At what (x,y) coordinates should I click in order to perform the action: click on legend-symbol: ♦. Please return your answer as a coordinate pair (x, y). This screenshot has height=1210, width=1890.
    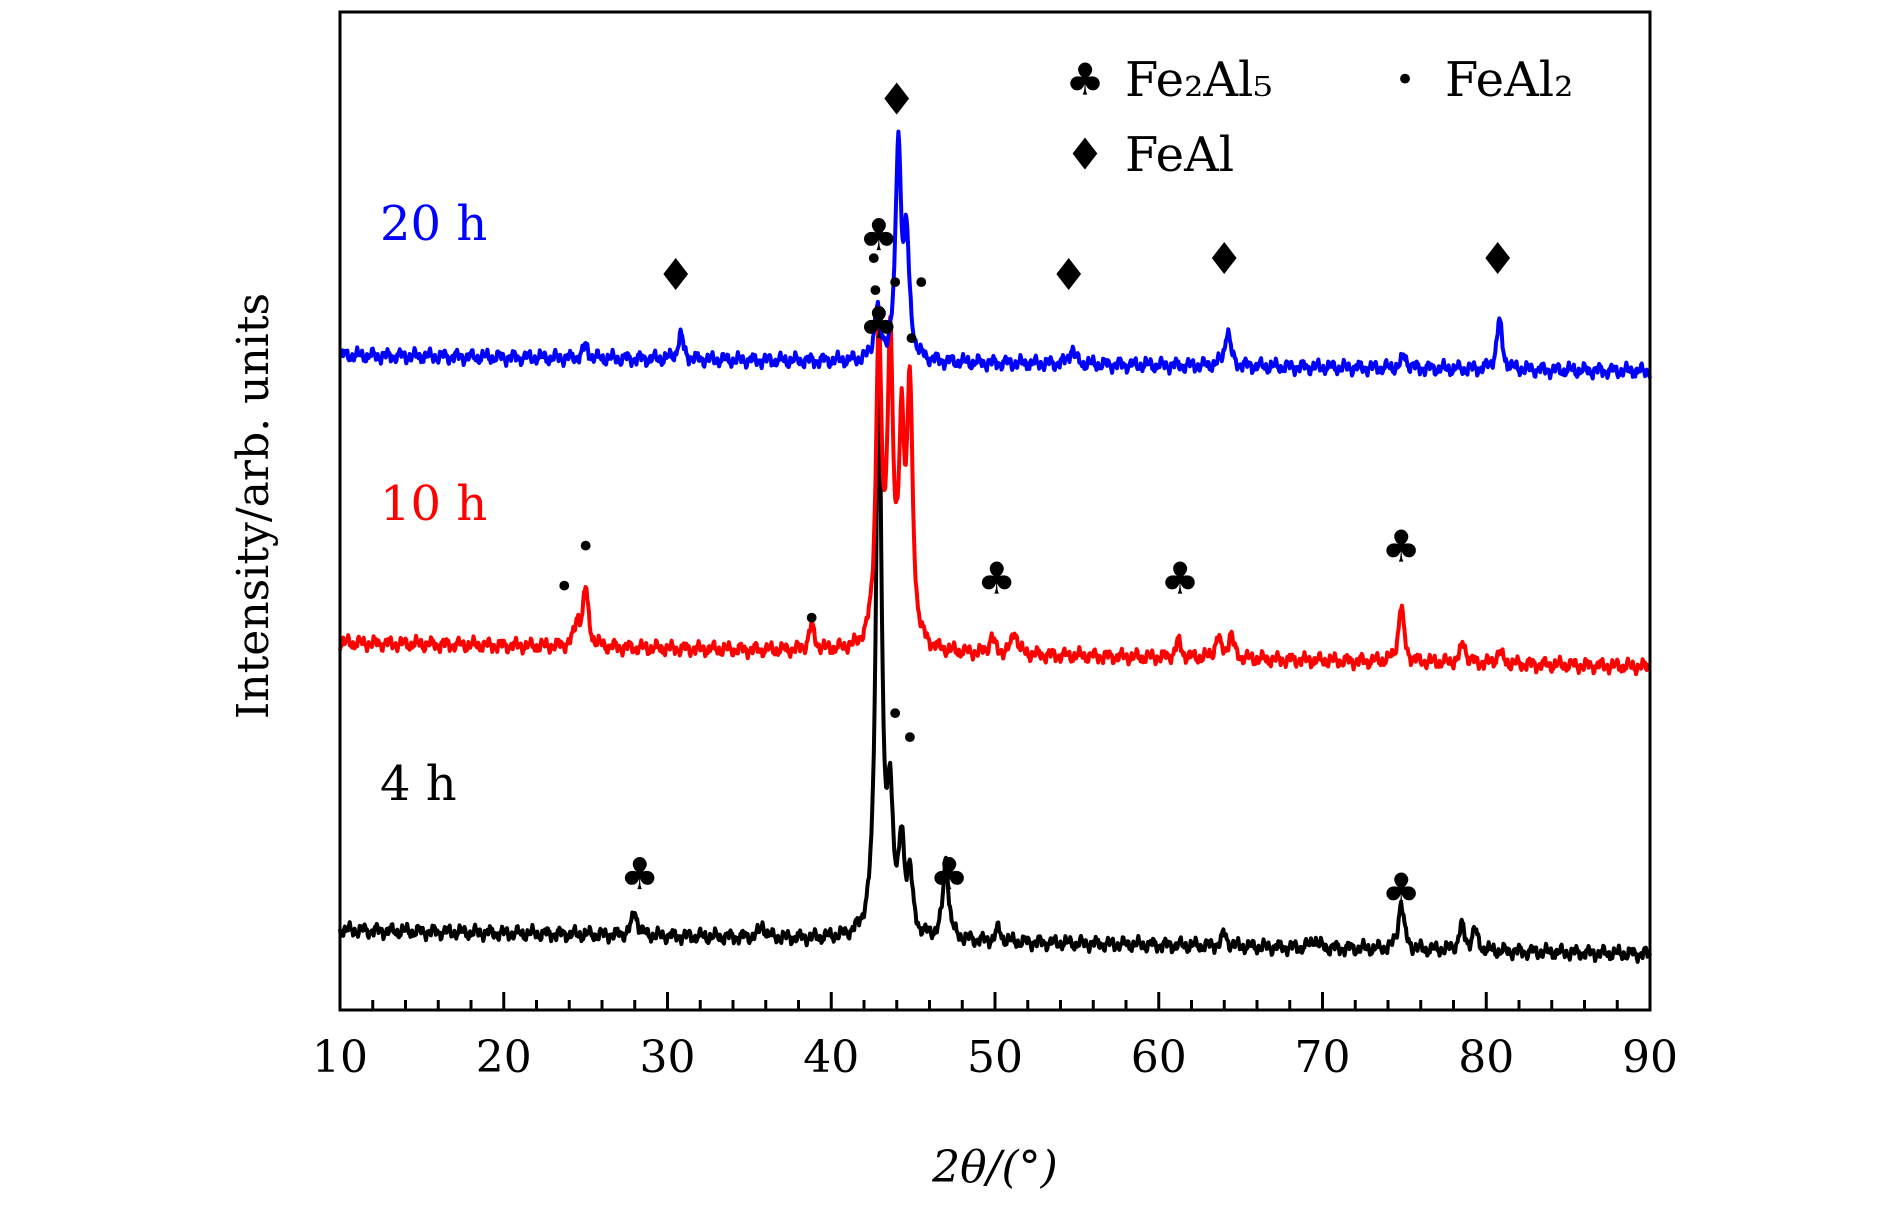
    Looking at the image, I should click on (1084, 155).